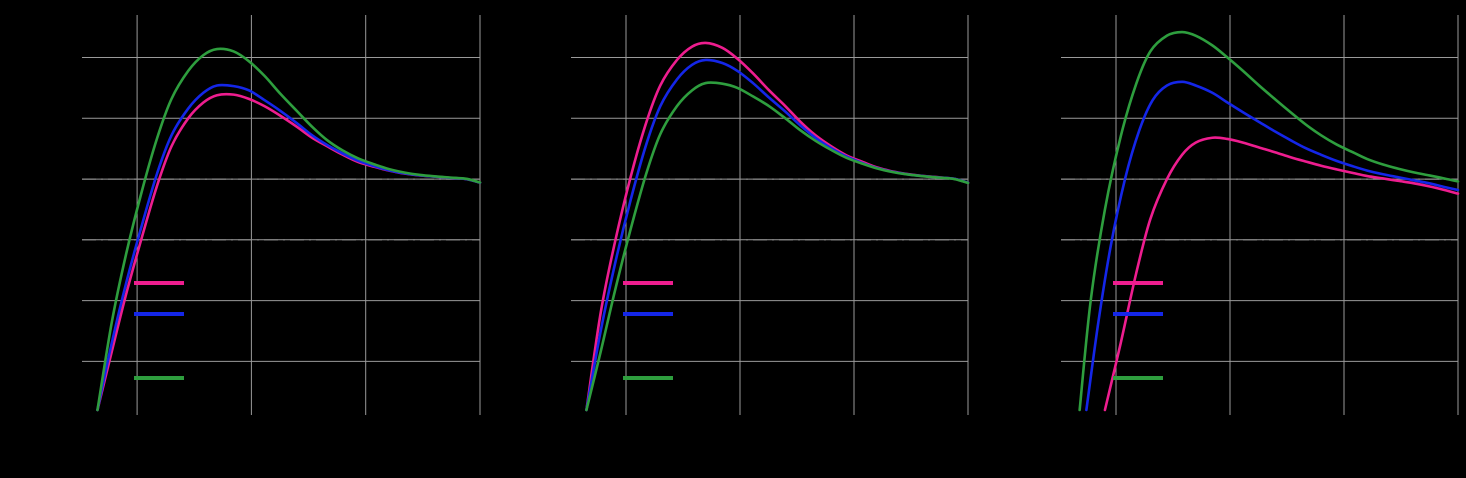 This screenshot has width=1466, height=478. Describe the element at coordinates (1281, 274) in the screenshot. I see `series-line-magenta` at that location.